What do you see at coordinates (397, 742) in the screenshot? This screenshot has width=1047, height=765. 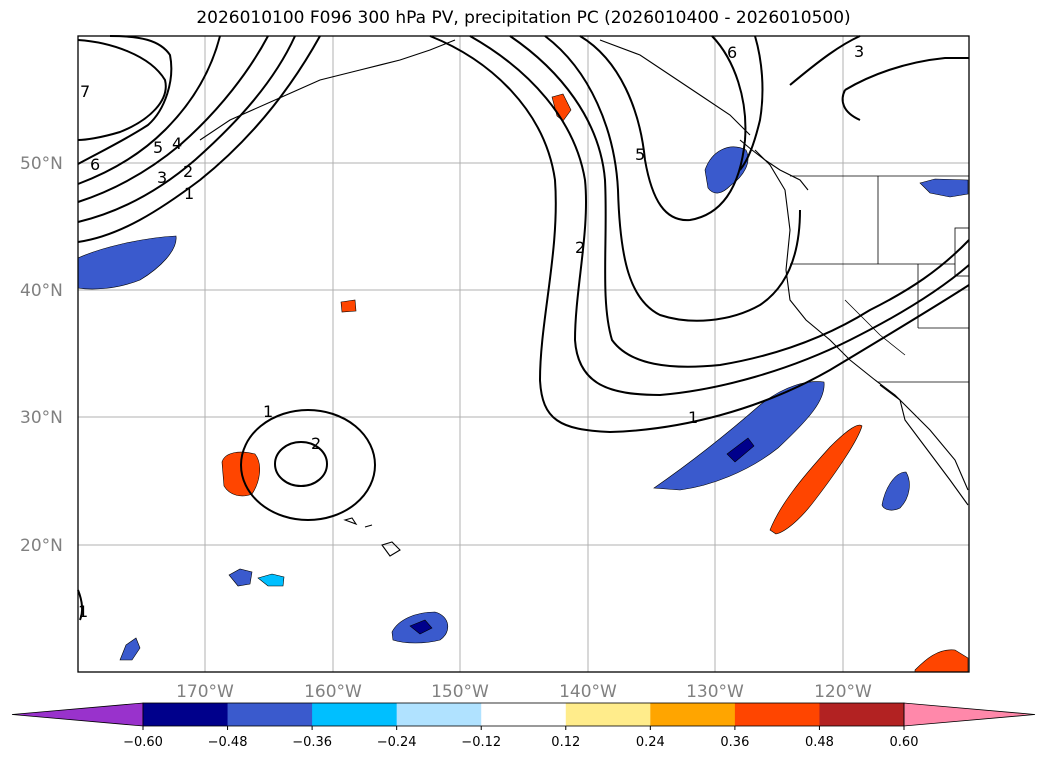 I see `colorbar-tick-label: −0.24` at bounding box center [397, 742].